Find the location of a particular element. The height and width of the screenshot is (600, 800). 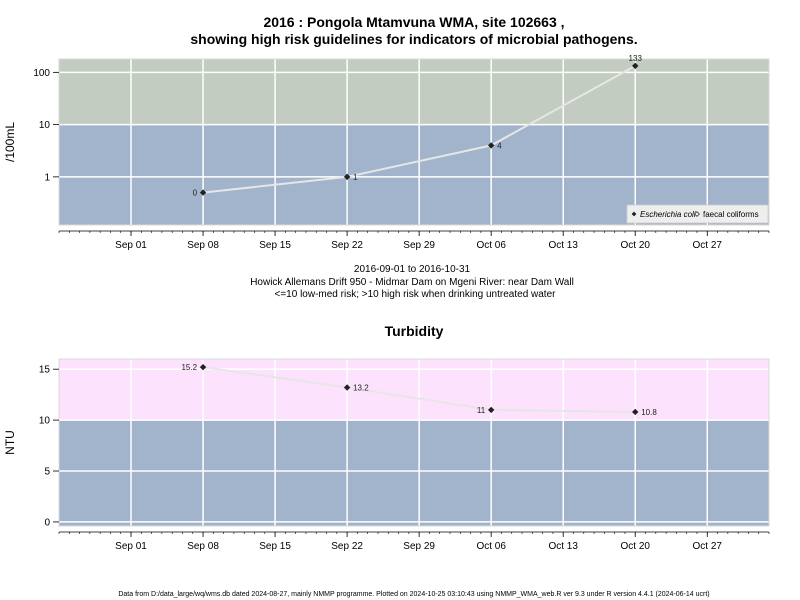

y-tick-label-0: 0 is located at coordinates (47, 522).